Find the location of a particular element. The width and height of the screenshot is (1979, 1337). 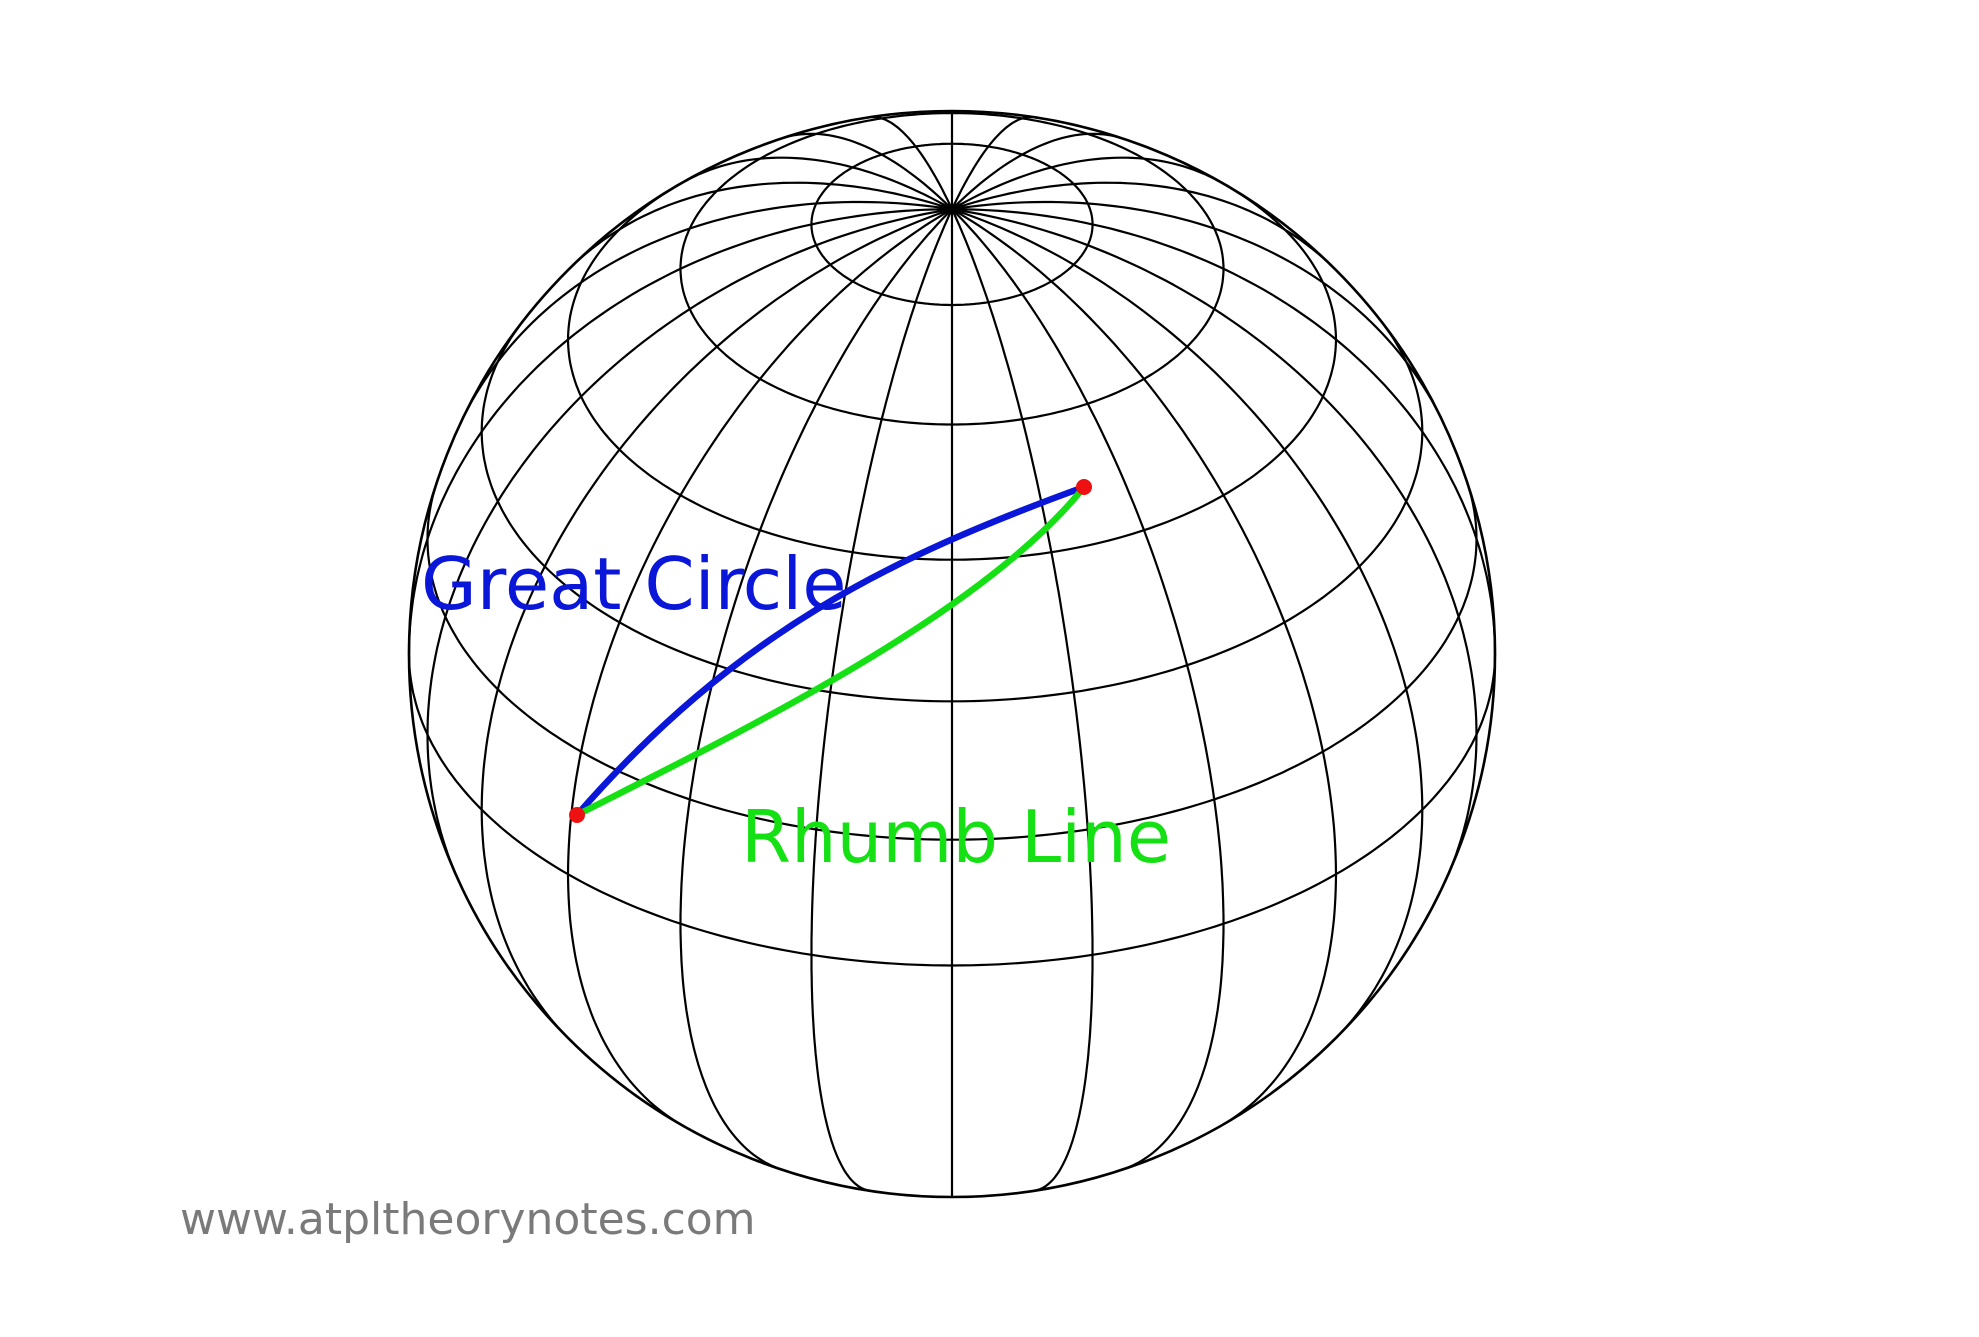

destination-point is located at coordinates (1084, 487).